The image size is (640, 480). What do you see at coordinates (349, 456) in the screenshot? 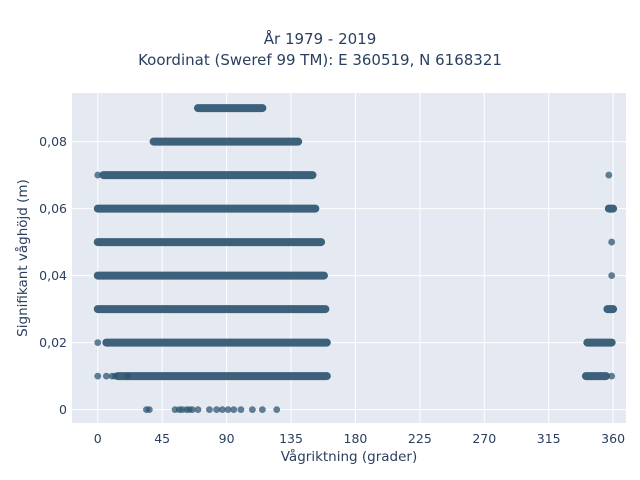
I see `x-axis-label: Vågriktning (grader)` at bounding box center [349, 456].